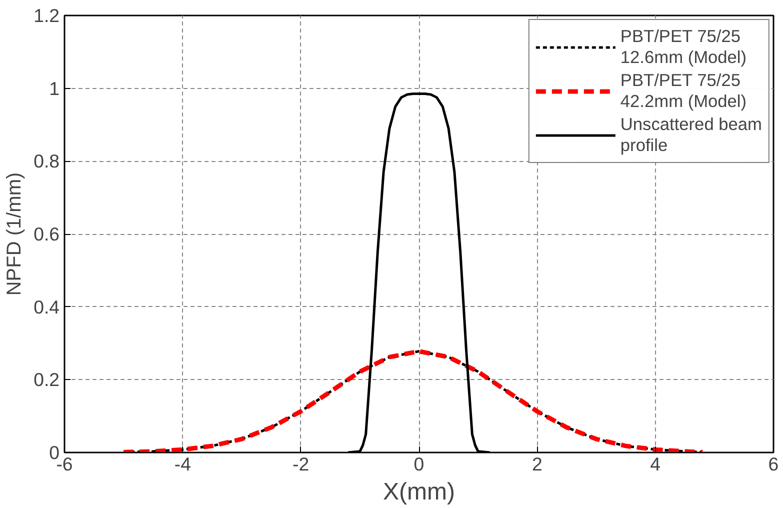 The image size is (783, 508). I want to click on y-tick-label: 1, so click(54, 88).